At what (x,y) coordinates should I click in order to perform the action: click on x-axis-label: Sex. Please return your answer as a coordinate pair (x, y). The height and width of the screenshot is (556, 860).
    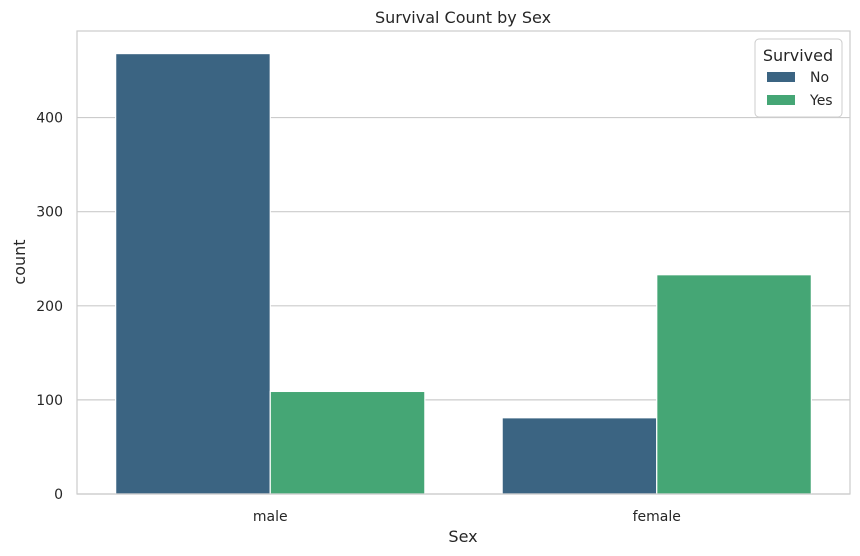
    Looking at the image, I should click on (462, 536).